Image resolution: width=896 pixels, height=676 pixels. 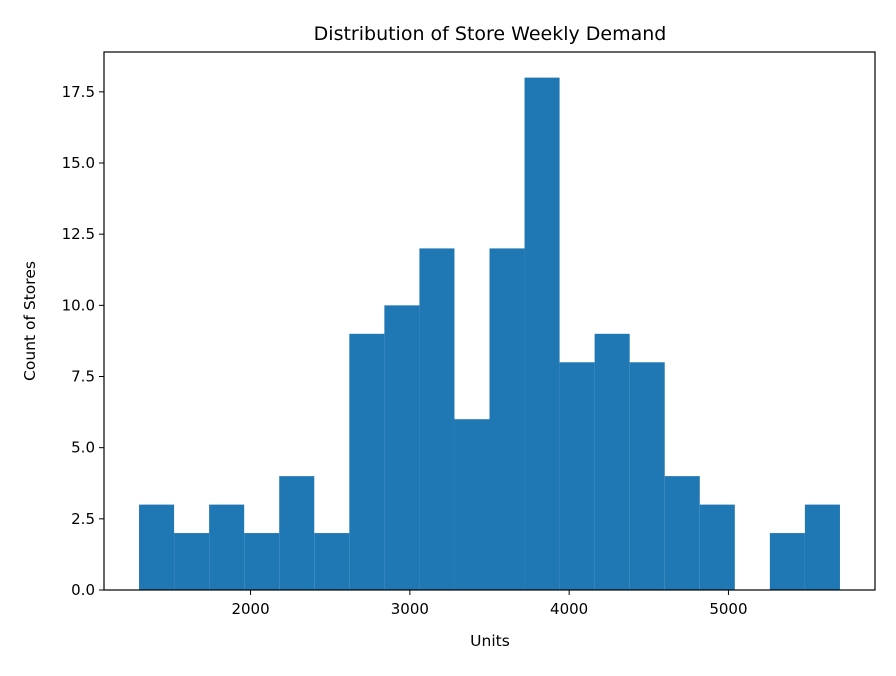 I want to click on y-tick-label: 17.5, so click(x=78, y=92).